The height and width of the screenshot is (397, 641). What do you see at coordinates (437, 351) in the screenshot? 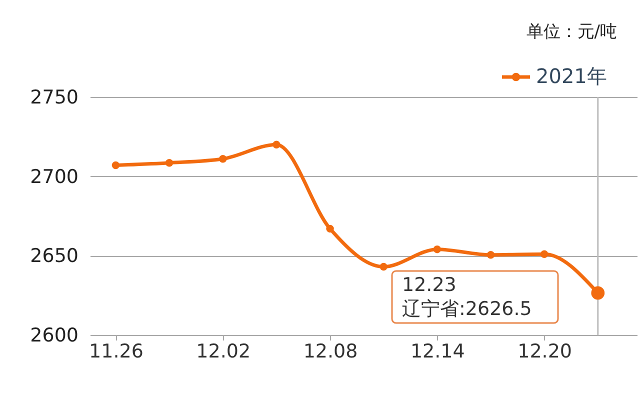
I see `x-tick-label: 12.14` at bounding box center [437, 351].